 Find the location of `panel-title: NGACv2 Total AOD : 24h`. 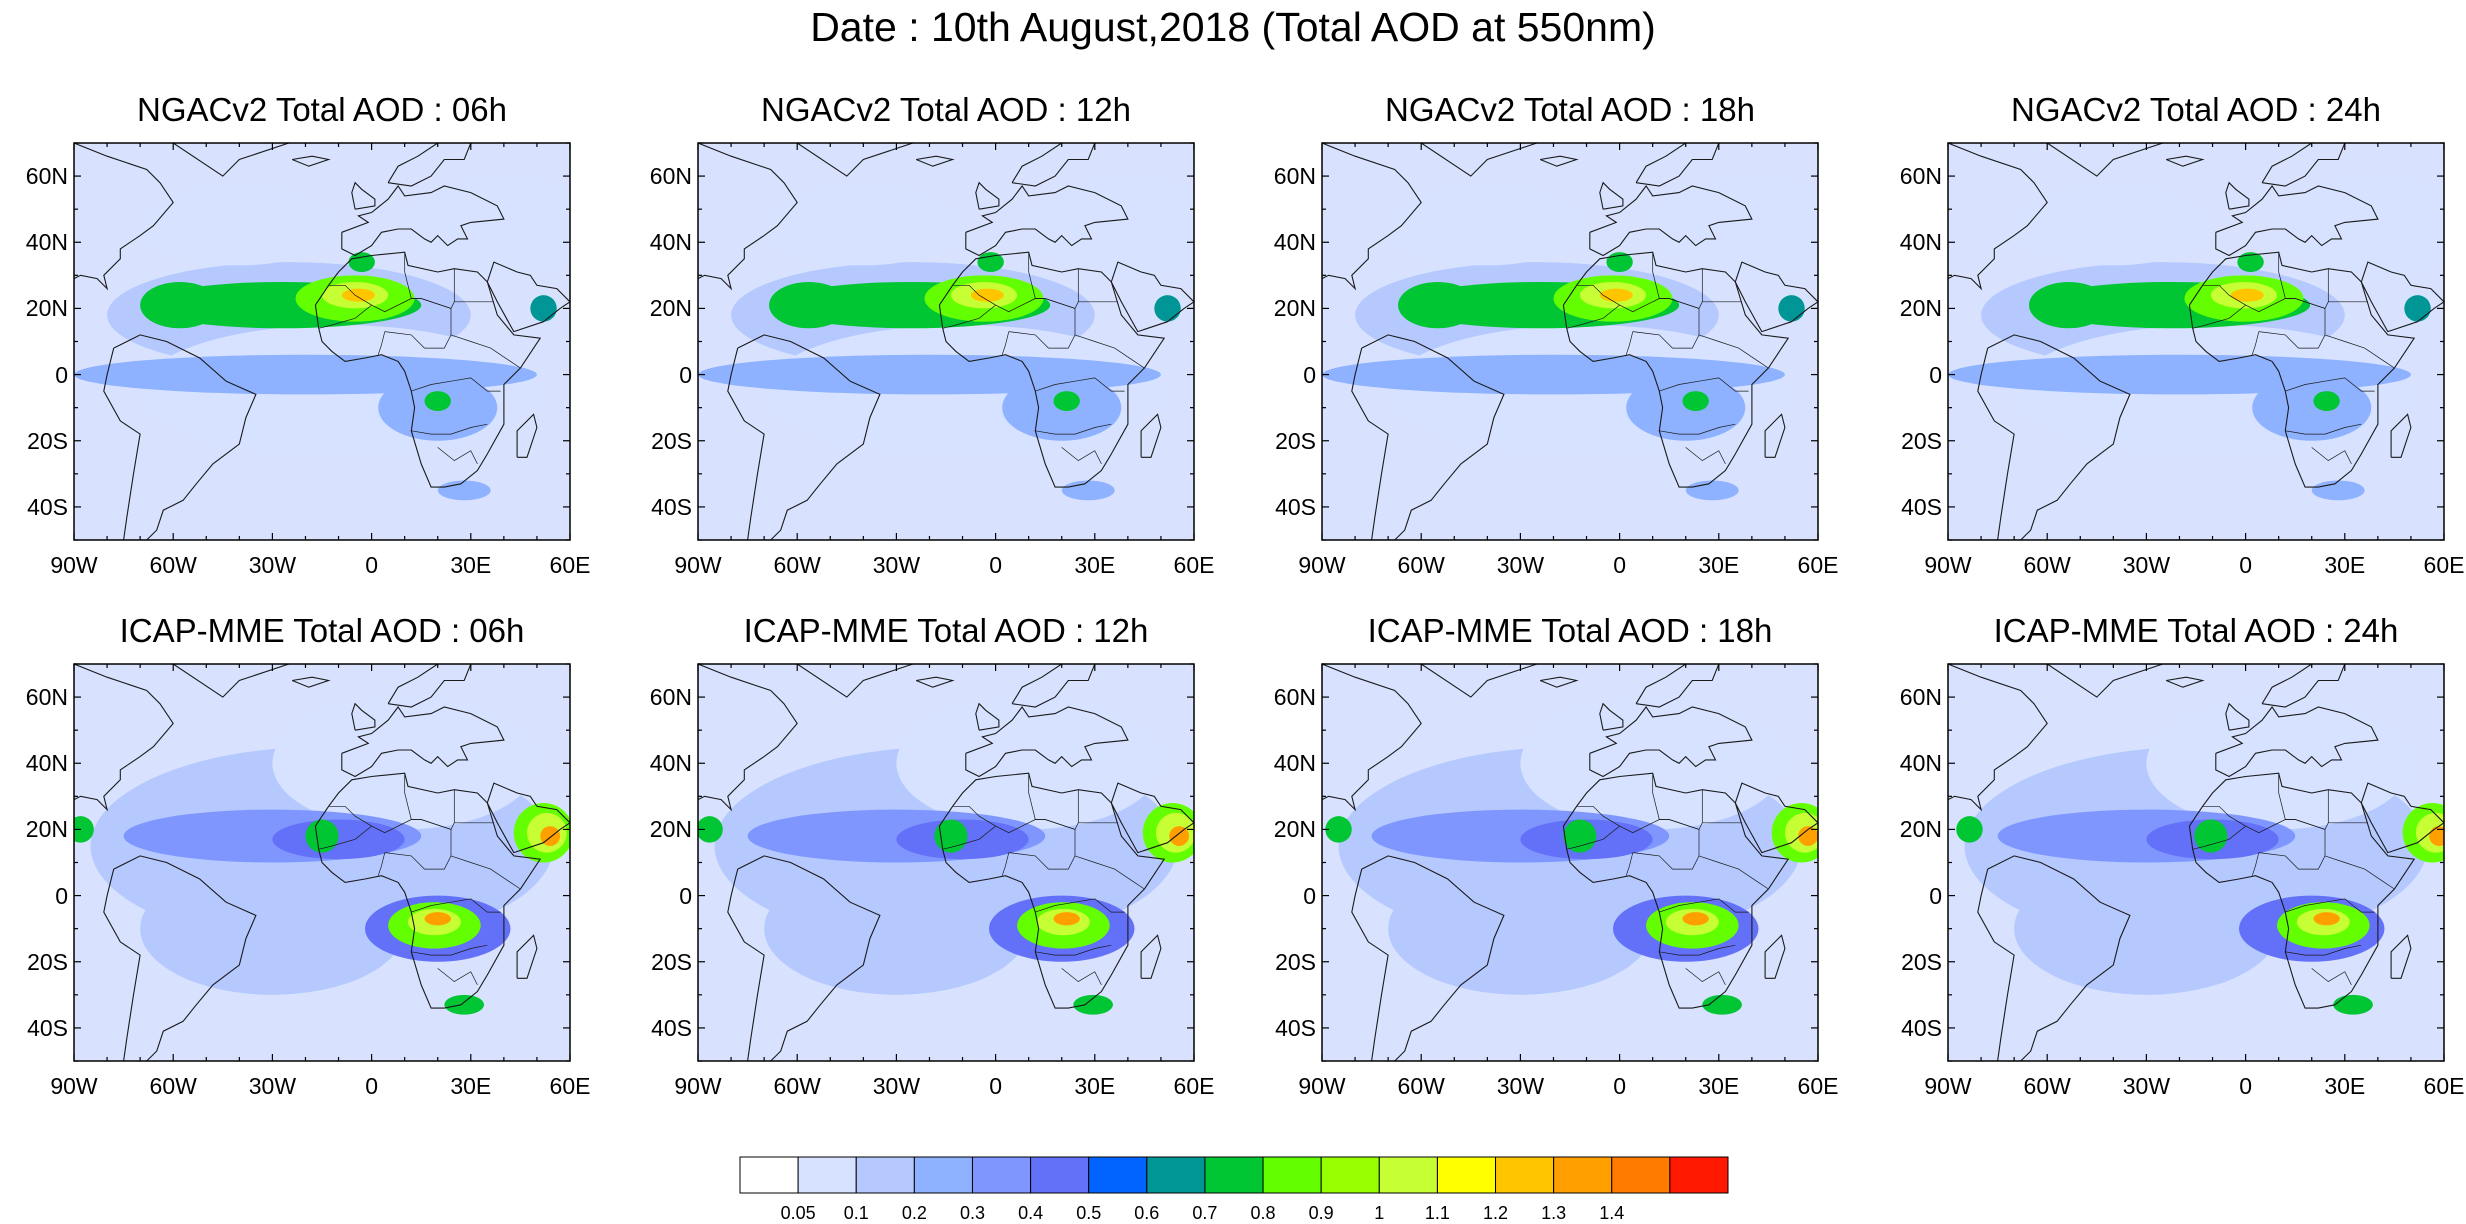

panel-title: NGACv2 Total AOD : 24h is located at coordinates (2196, 109).